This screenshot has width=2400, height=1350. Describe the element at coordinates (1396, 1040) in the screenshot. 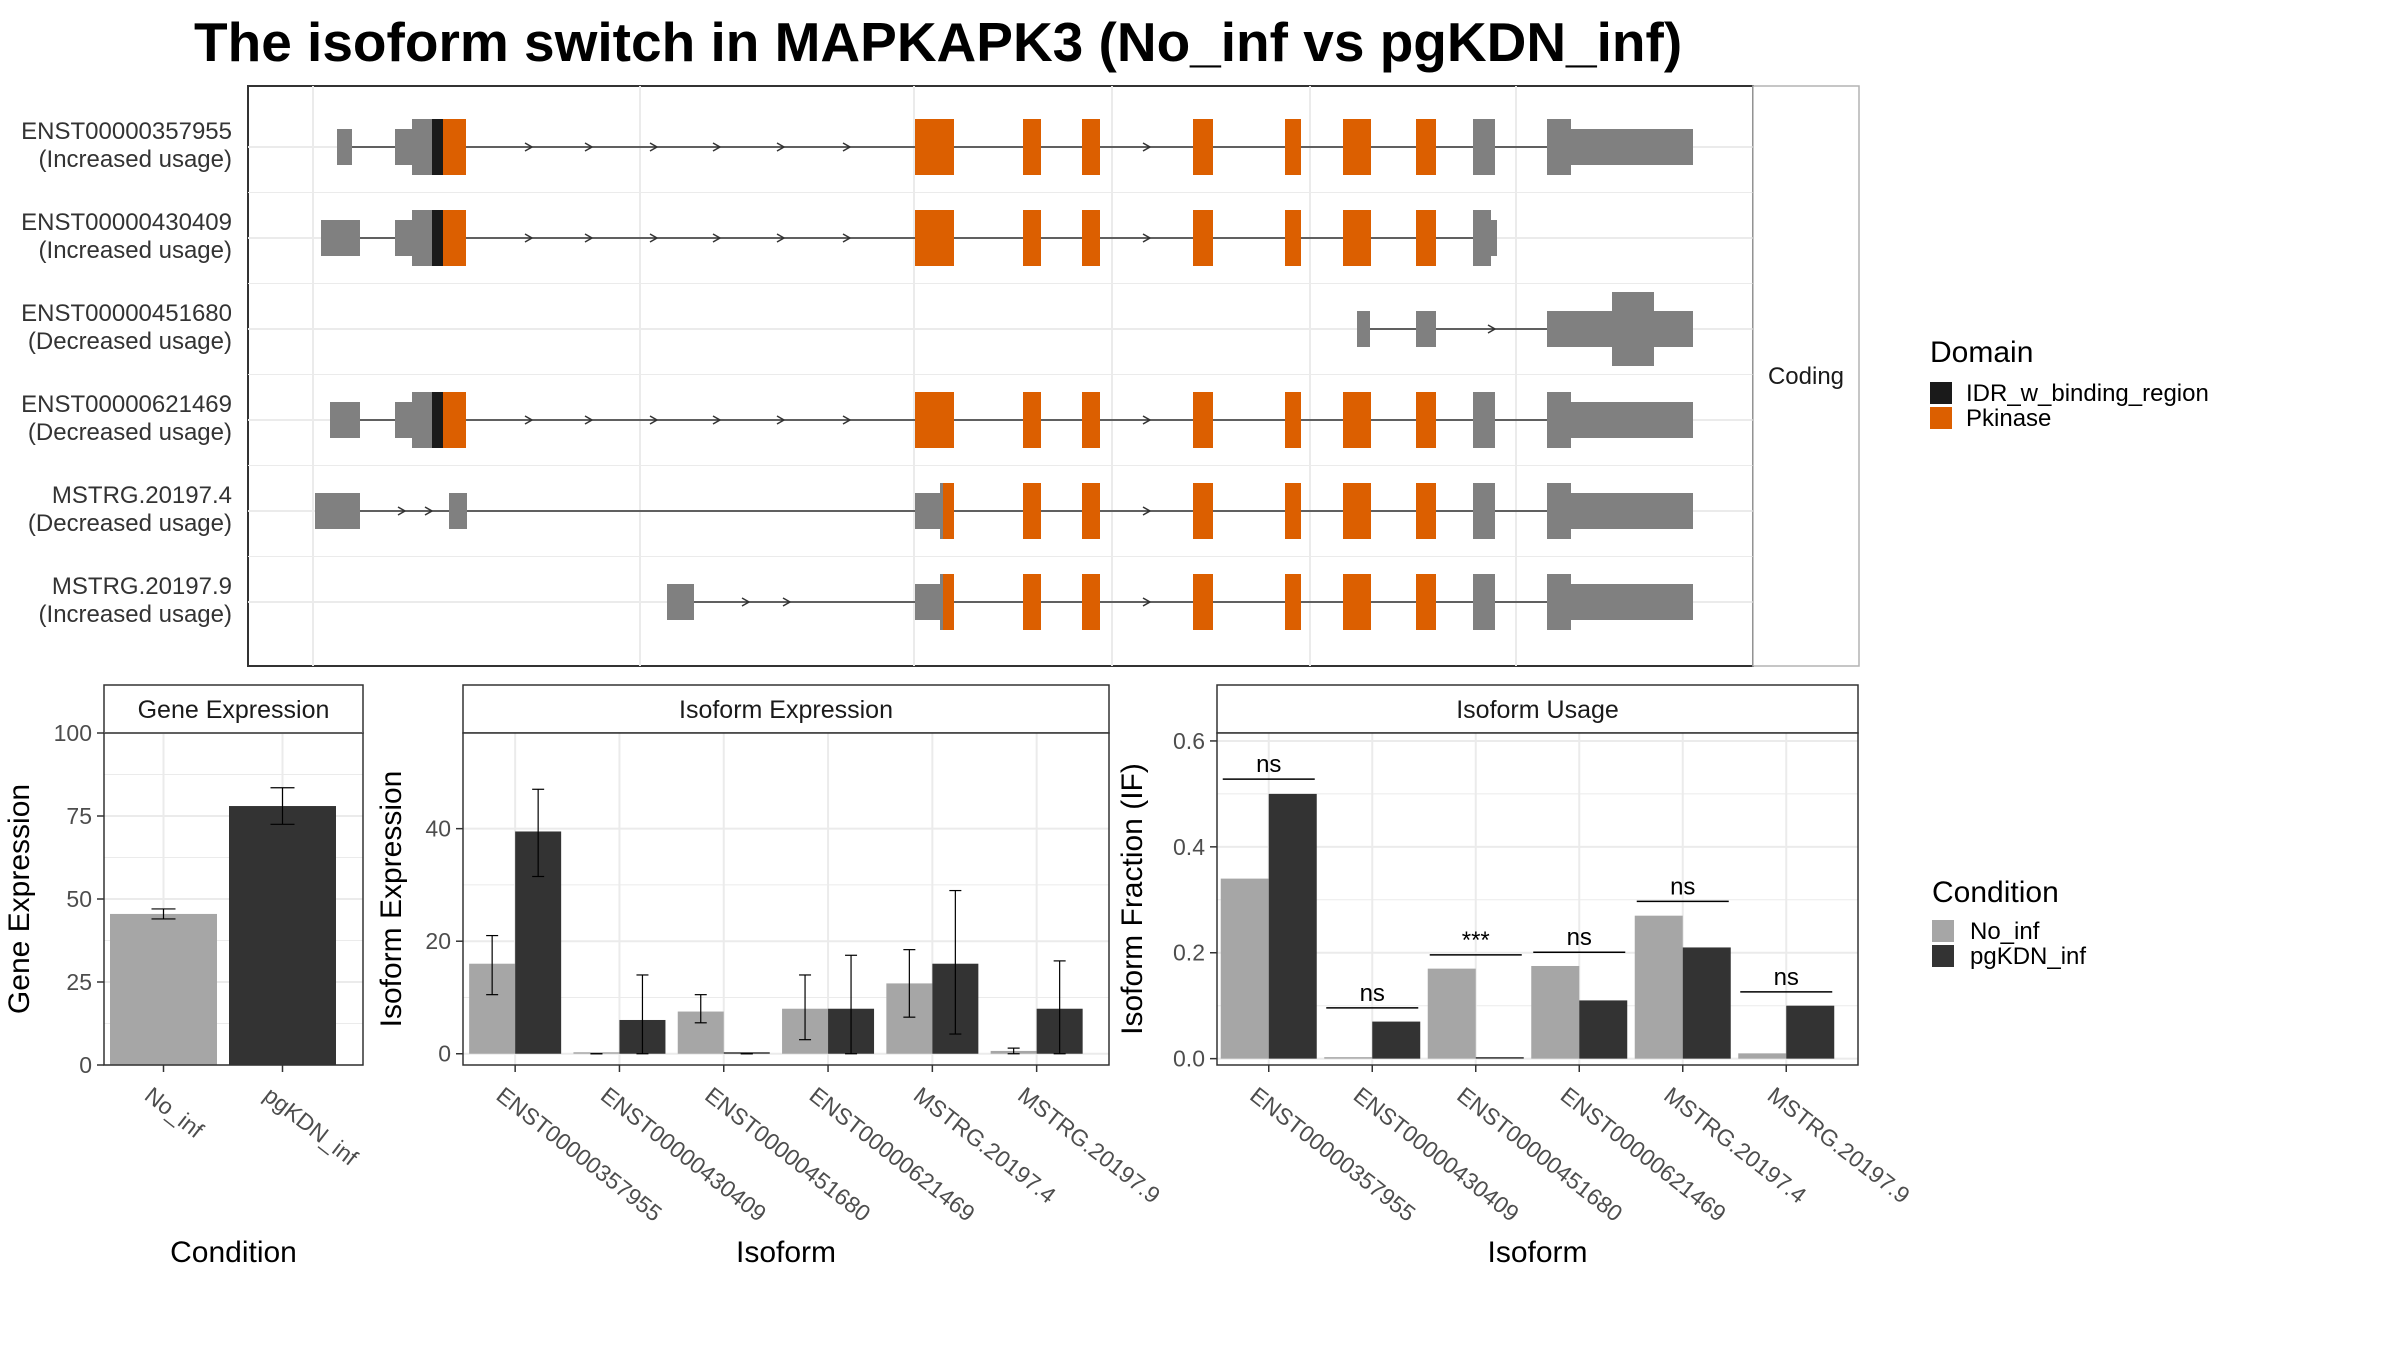

I see `bar-pgKDN_inf-ENST00000430409` at that location.